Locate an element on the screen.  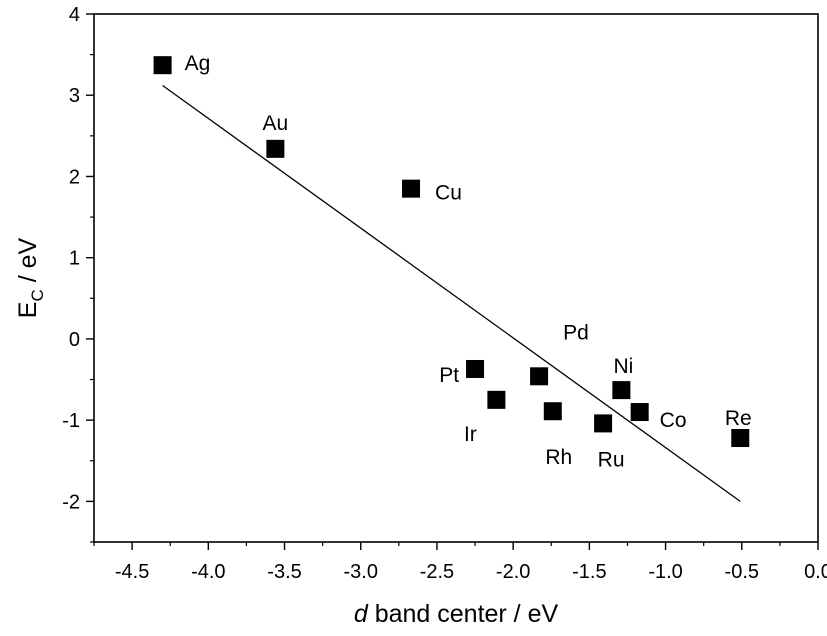
point-label-pd: Pd is located at coordinates (576, 332).